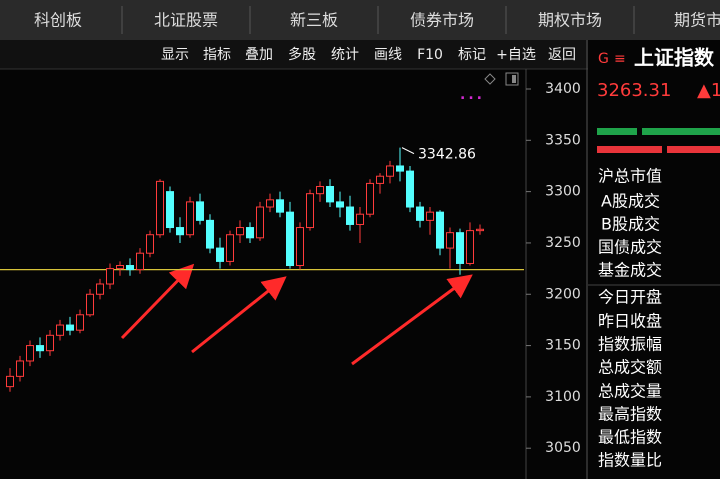 This screenshot has width=720, height=479. Describe the element at coordinates (630, 414) in the screenshot. I see `panel-row-label: 最高指数` at that location.